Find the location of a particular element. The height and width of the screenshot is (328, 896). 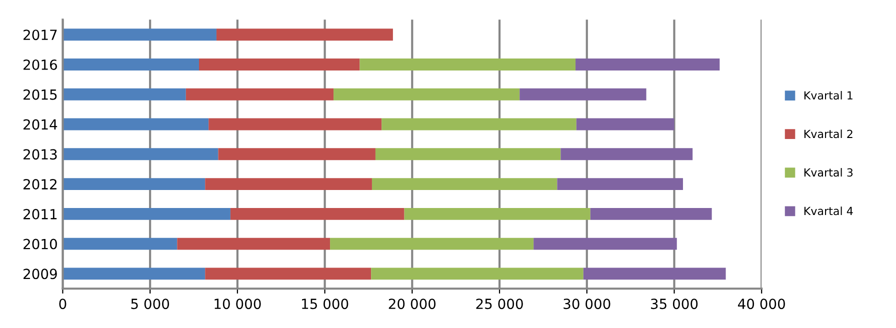

y-tick-label: 2015 is located at coordinates (40, 94).